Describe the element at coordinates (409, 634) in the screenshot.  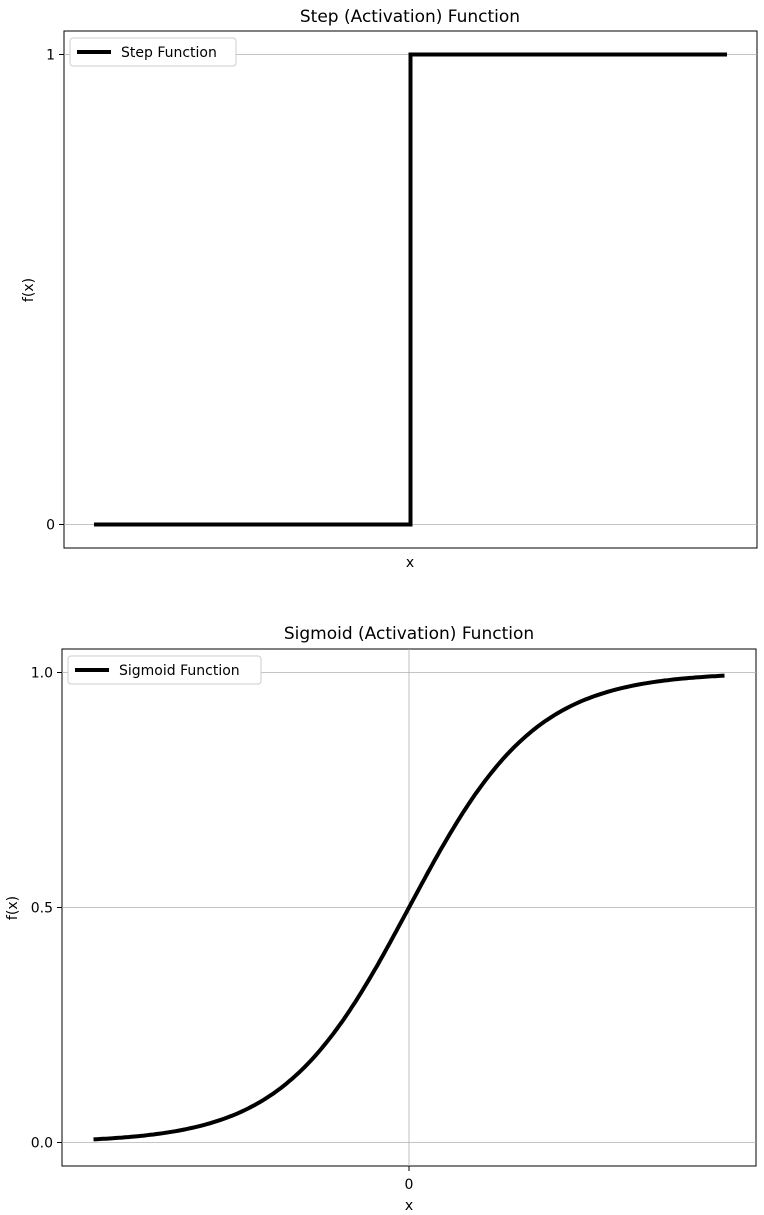
I see `sigmoid-chart-title: Sigmoid (Activation) Function` at that location.